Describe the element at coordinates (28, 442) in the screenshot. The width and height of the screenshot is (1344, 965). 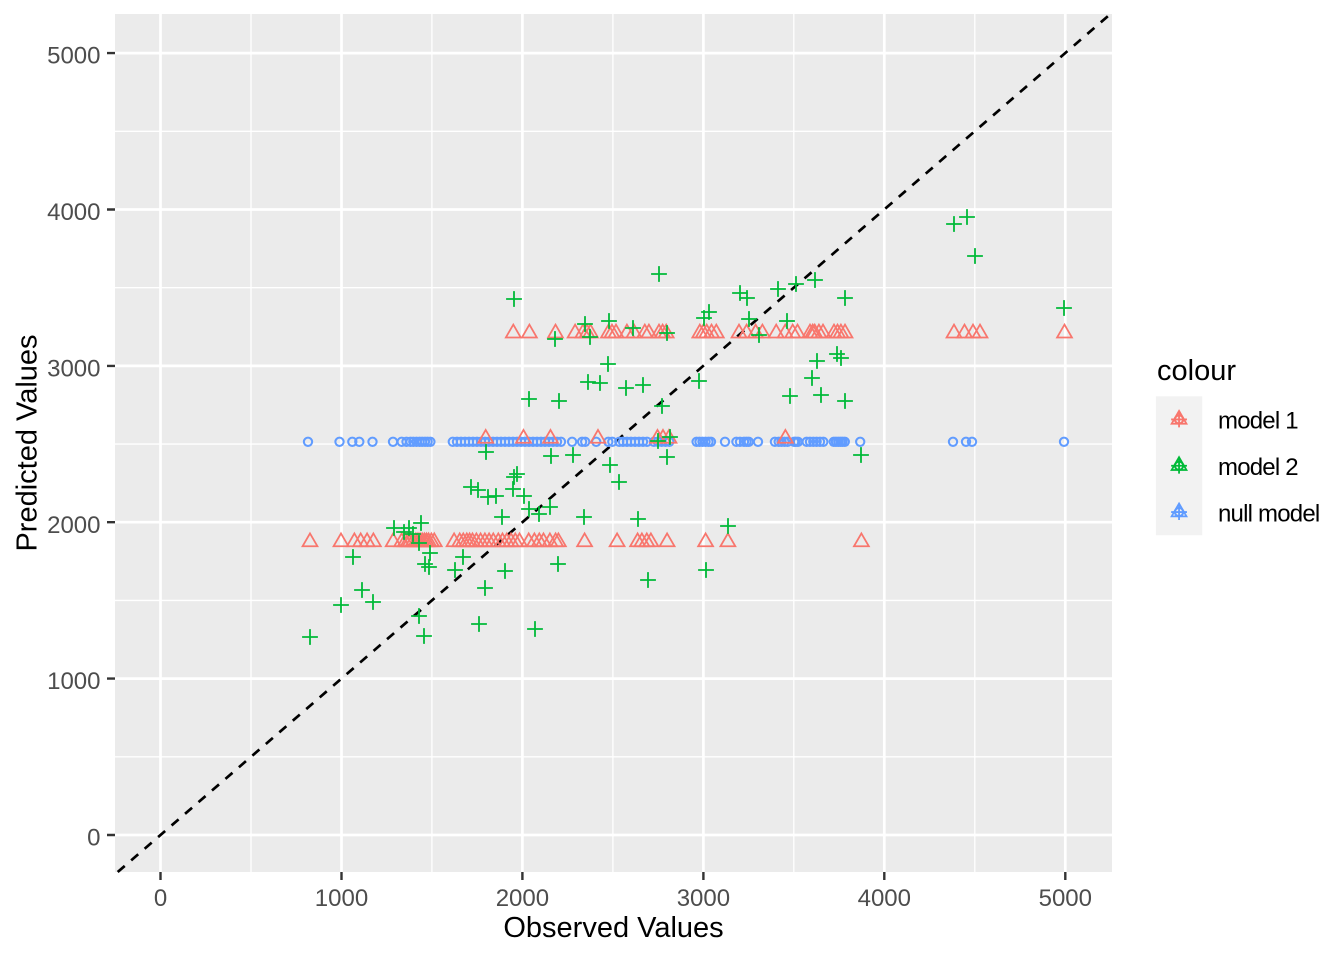
I see `svg-text: Predicted Values` at that location.